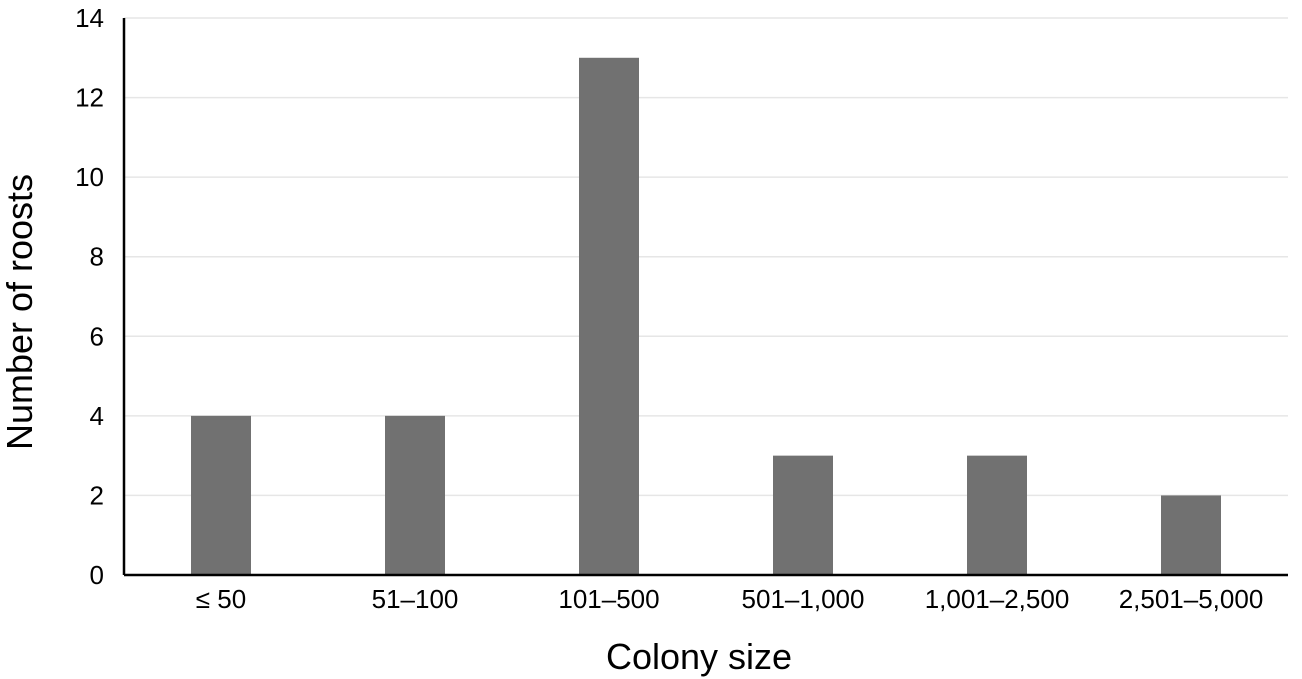 This screenshot has width=1302, height=679. Describe the element at coordinates (97, 416) in the screenshot. I see `y-tick-label: 4` at that location.